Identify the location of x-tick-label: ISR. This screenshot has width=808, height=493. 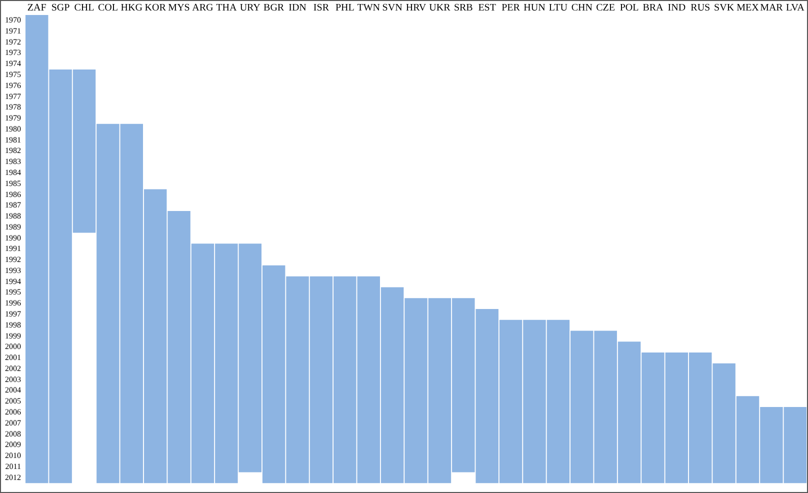
(321, 8).